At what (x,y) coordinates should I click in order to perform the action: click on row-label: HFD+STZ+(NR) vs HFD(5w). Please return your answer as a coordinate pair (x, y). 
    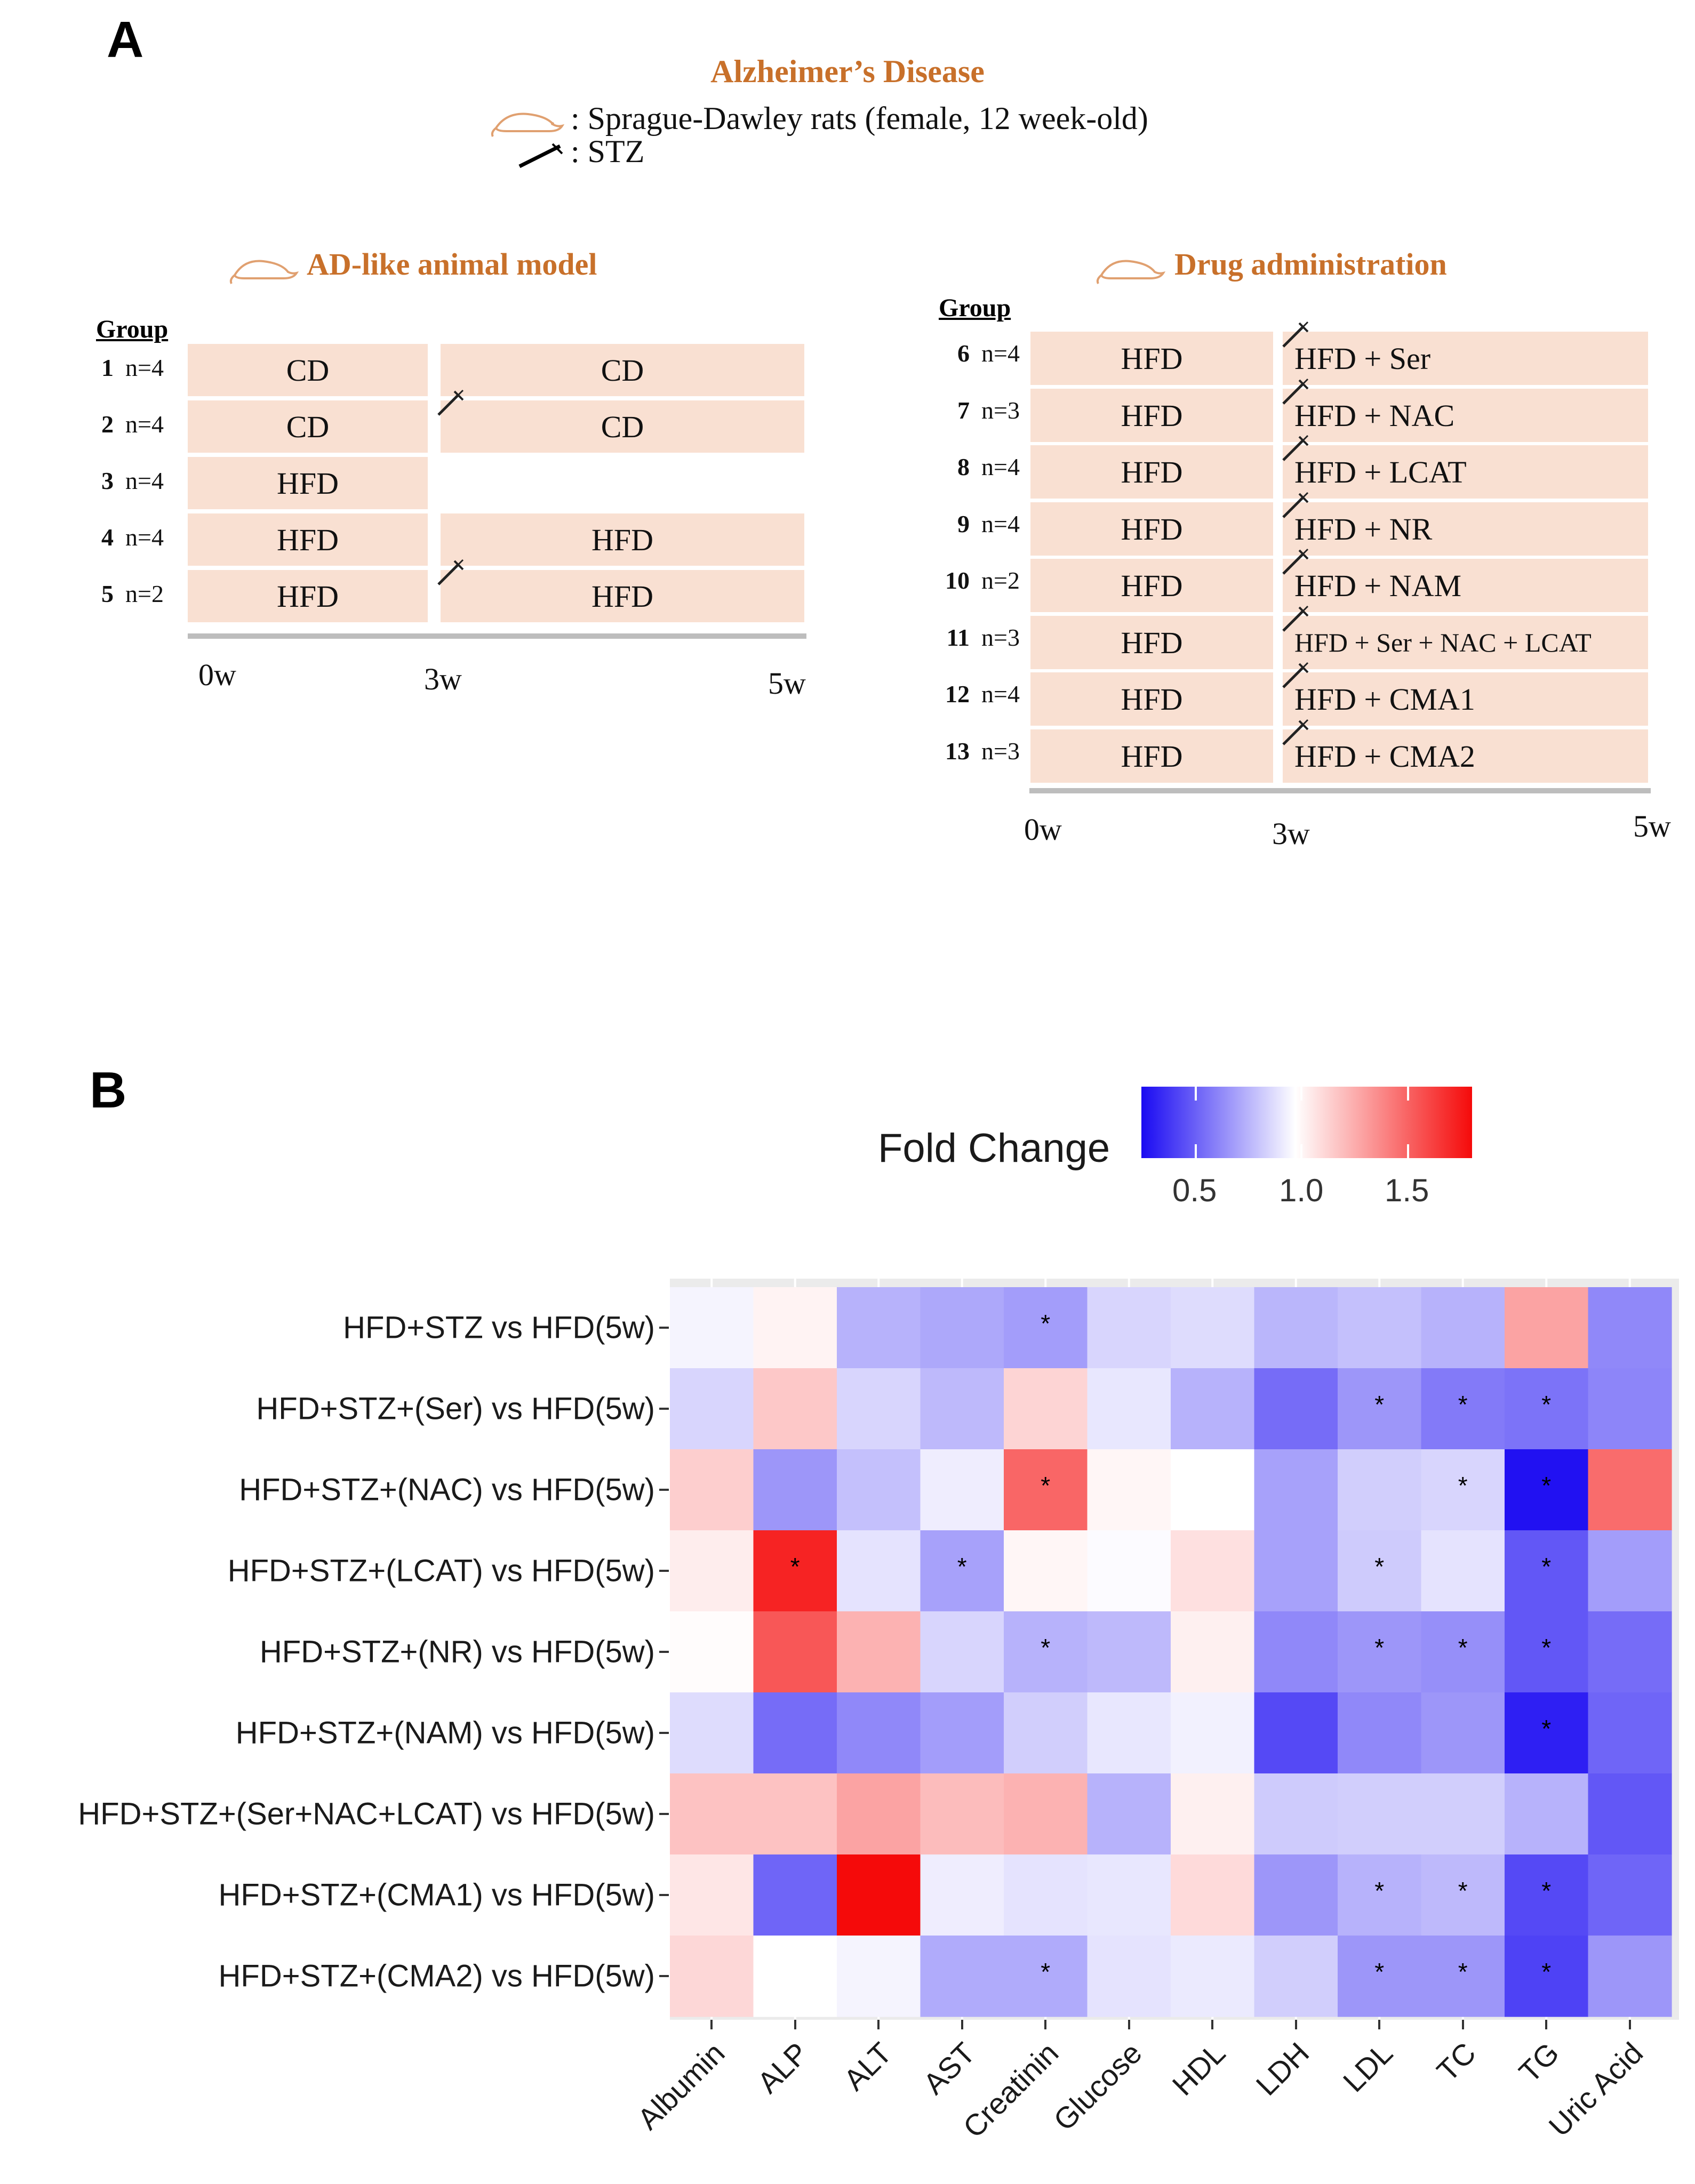
    Looking at the image, I should click on (457, 1651).